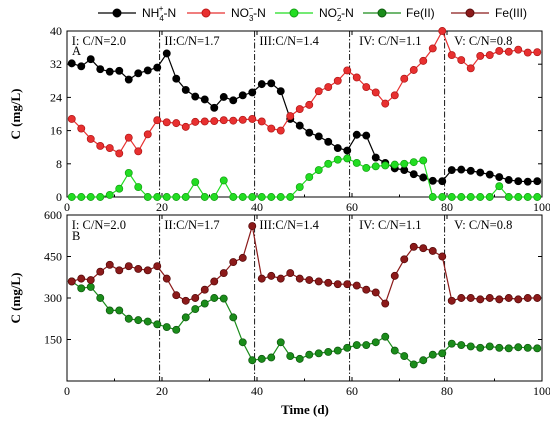 The height and width of the screenshot is (423, 550). What do you see at coordinates (312, 13) in the screenshot?
I see `legend: NH4+-N NO3−-N NO2−-N Fe(II) Fe(III)` at bounding box center [312, 13].